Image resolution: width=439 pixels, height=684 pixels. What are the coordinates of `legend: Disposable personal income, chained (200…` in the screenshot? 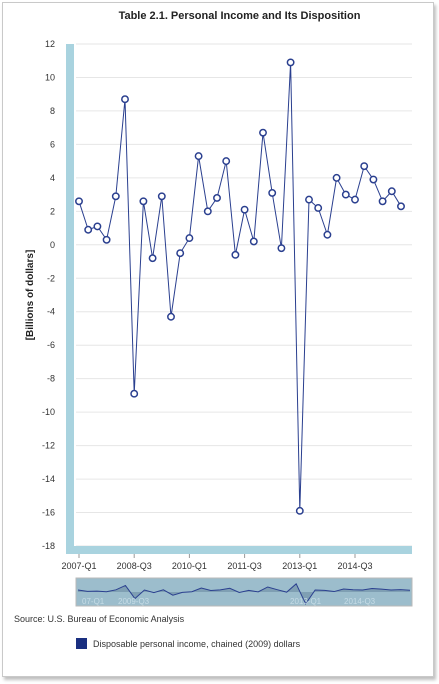 It's located at (188, 643).